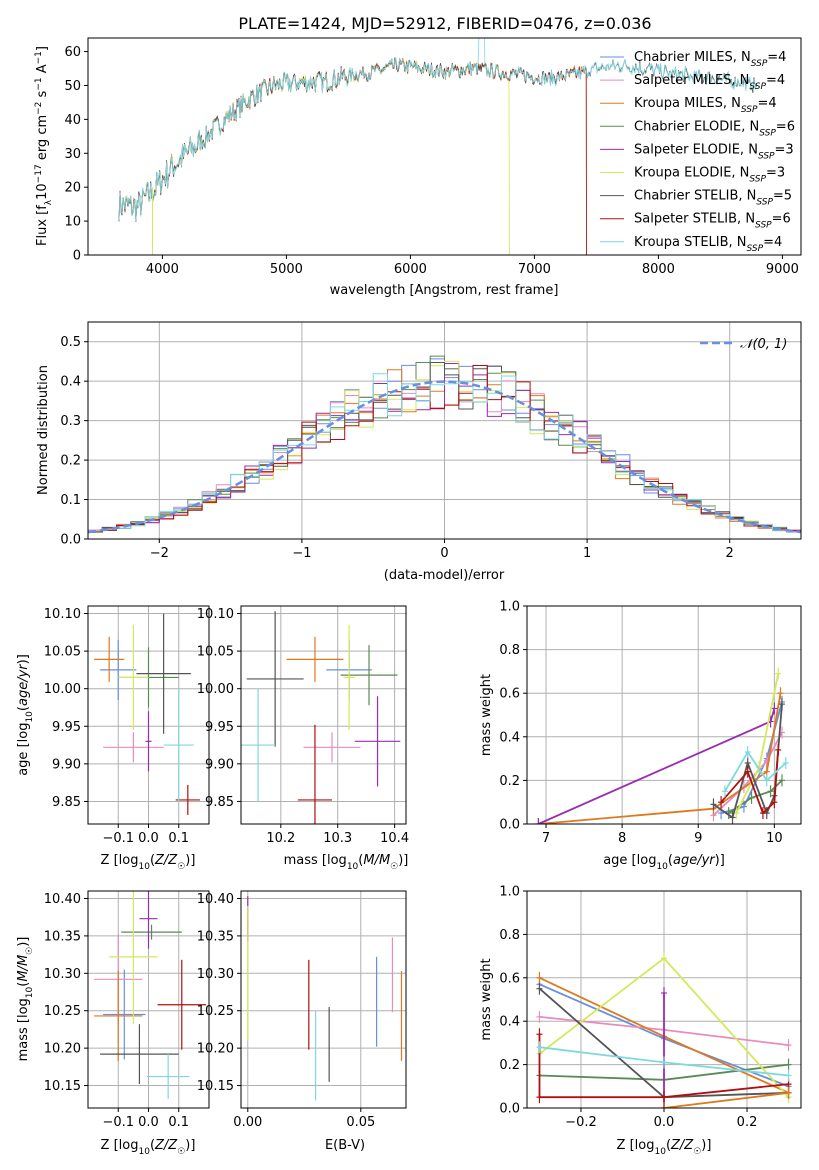 The width and height of the screenshot is (819, 1170). I want to click on x-tick-label: 10.4, so click(394, 838).